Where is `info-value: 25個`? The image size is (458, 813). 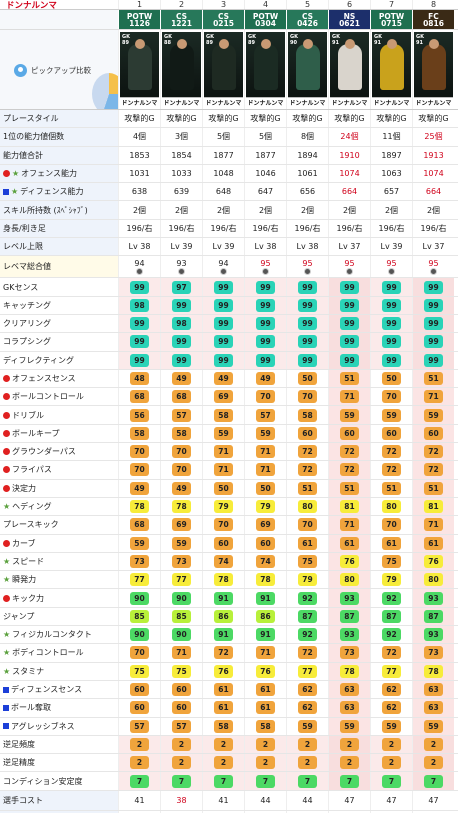
info-value: 25個 is located at coordinates (433, 137).